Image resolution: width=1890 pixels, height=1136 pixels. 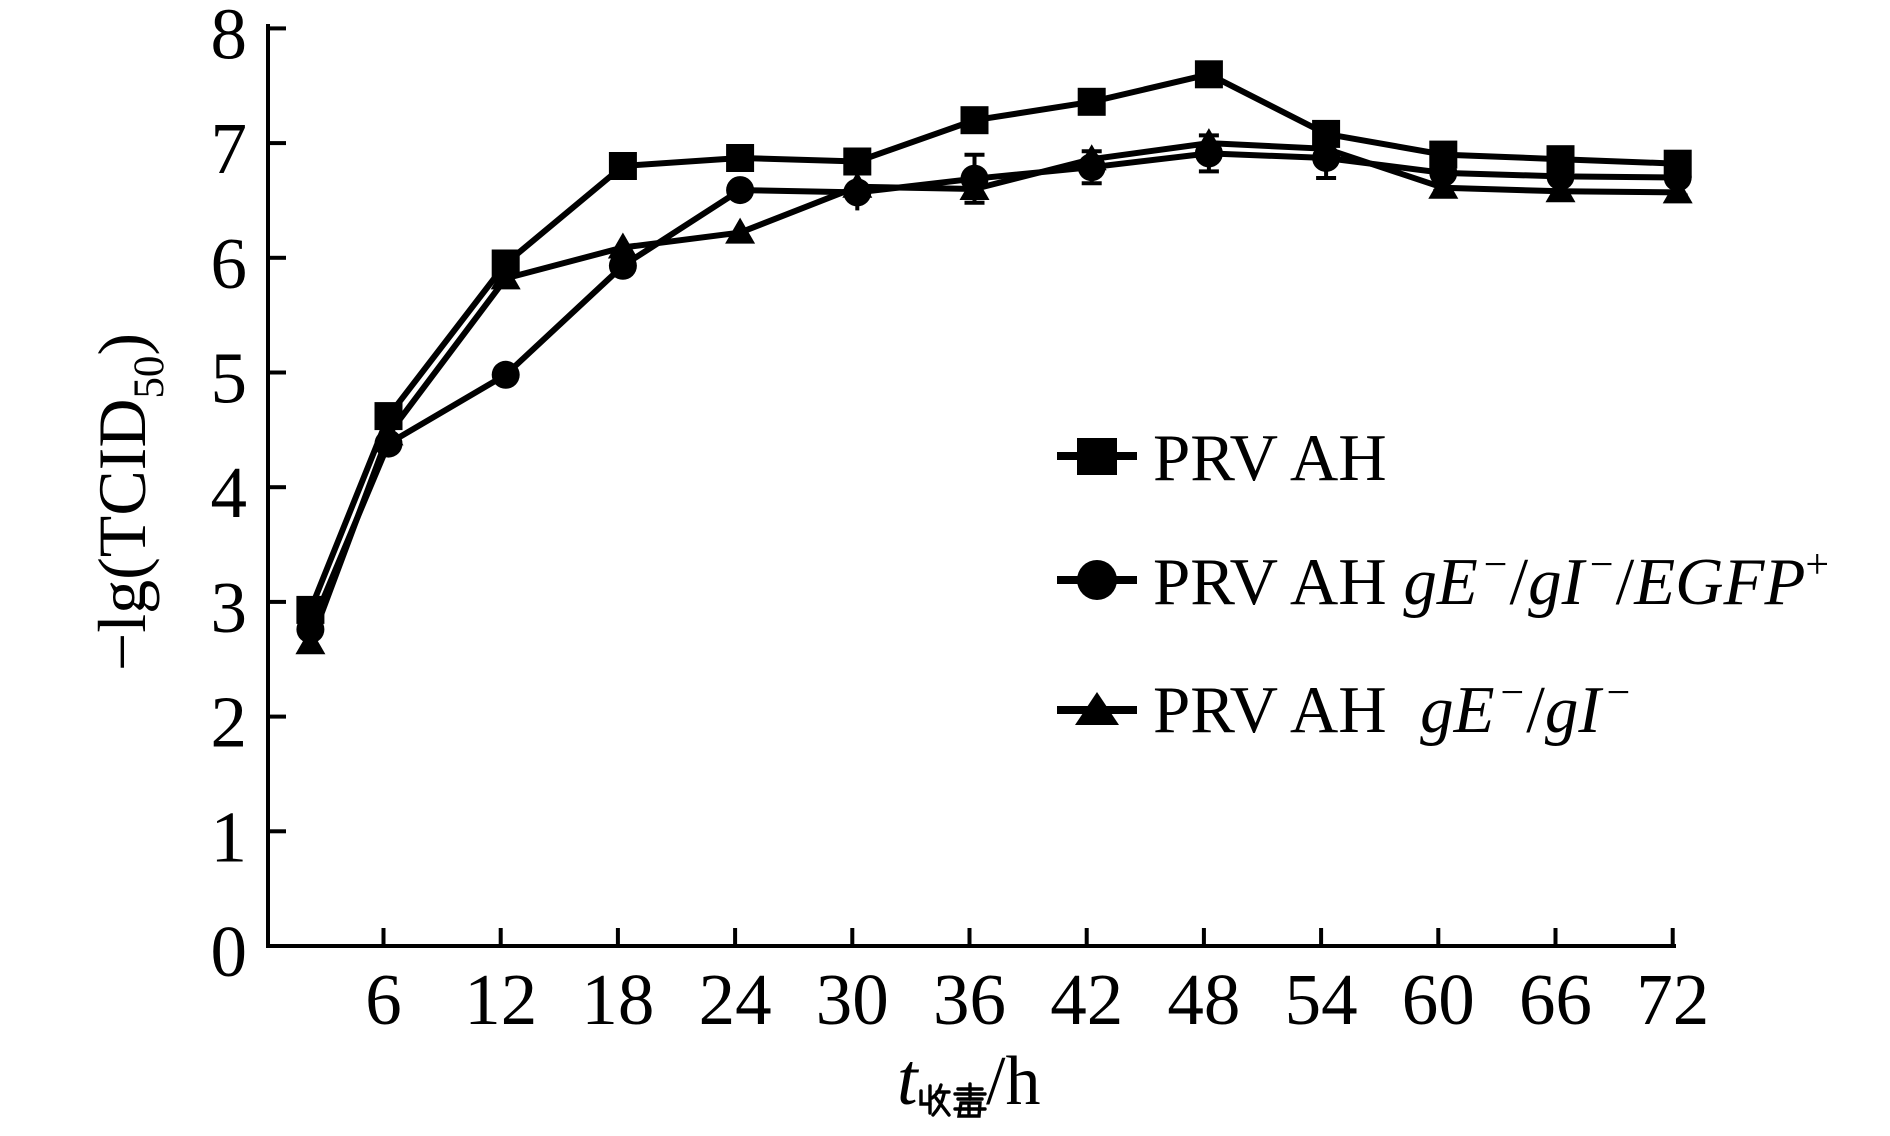 What do you see at coordinates (908, 1080) in the screenshot?
I see `svg-text: t` at bounding box center [908, 1080].